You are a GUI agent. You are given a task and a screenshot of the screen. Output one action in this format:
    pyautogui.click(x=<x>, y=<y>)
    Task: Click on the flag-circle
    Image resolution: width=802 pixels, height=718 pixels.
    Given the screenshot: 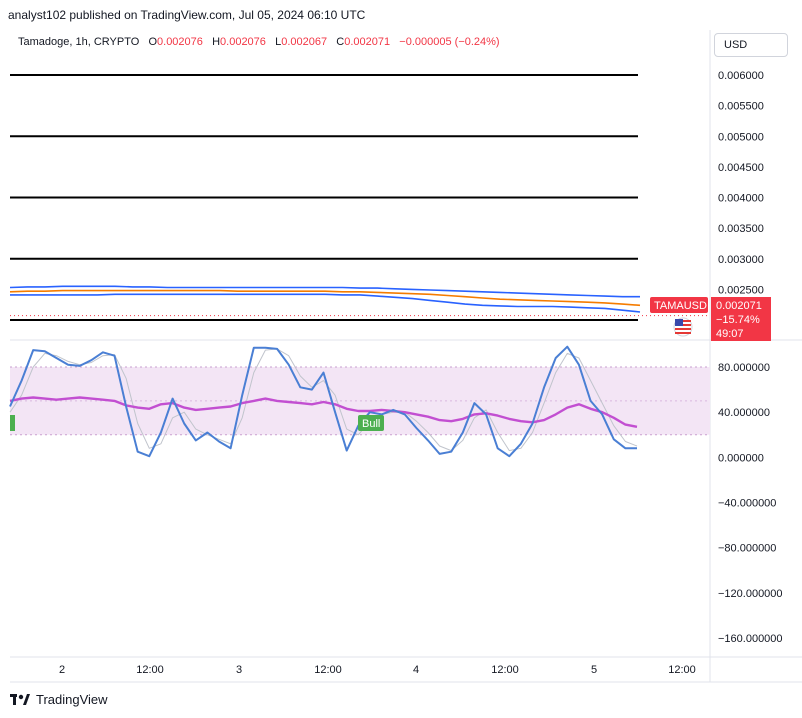 What is the action you would take?
    pyautogui.click(x=683, y=327)
    